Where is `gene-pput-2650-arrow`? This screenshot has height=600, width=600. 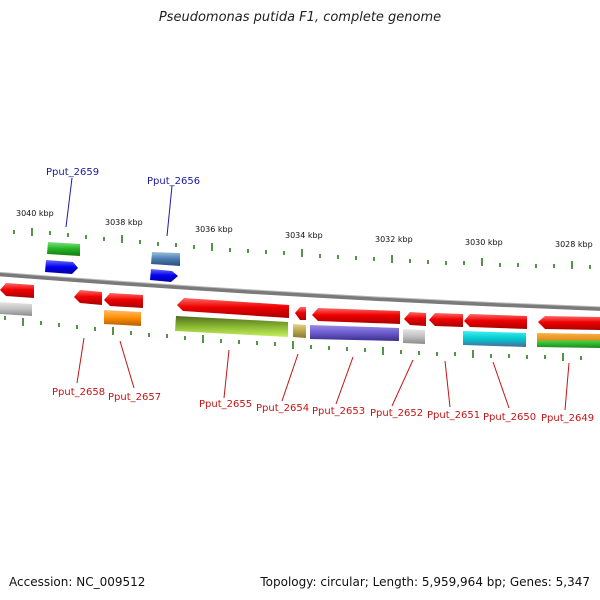
gene-pput-2650-arrow is located at coordinates (495, 321).